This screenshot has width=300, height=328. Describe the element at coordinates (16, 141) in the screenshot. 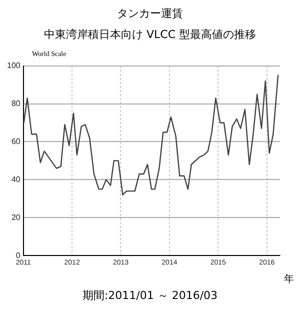

I see `y-tick-label: 60` at that location.